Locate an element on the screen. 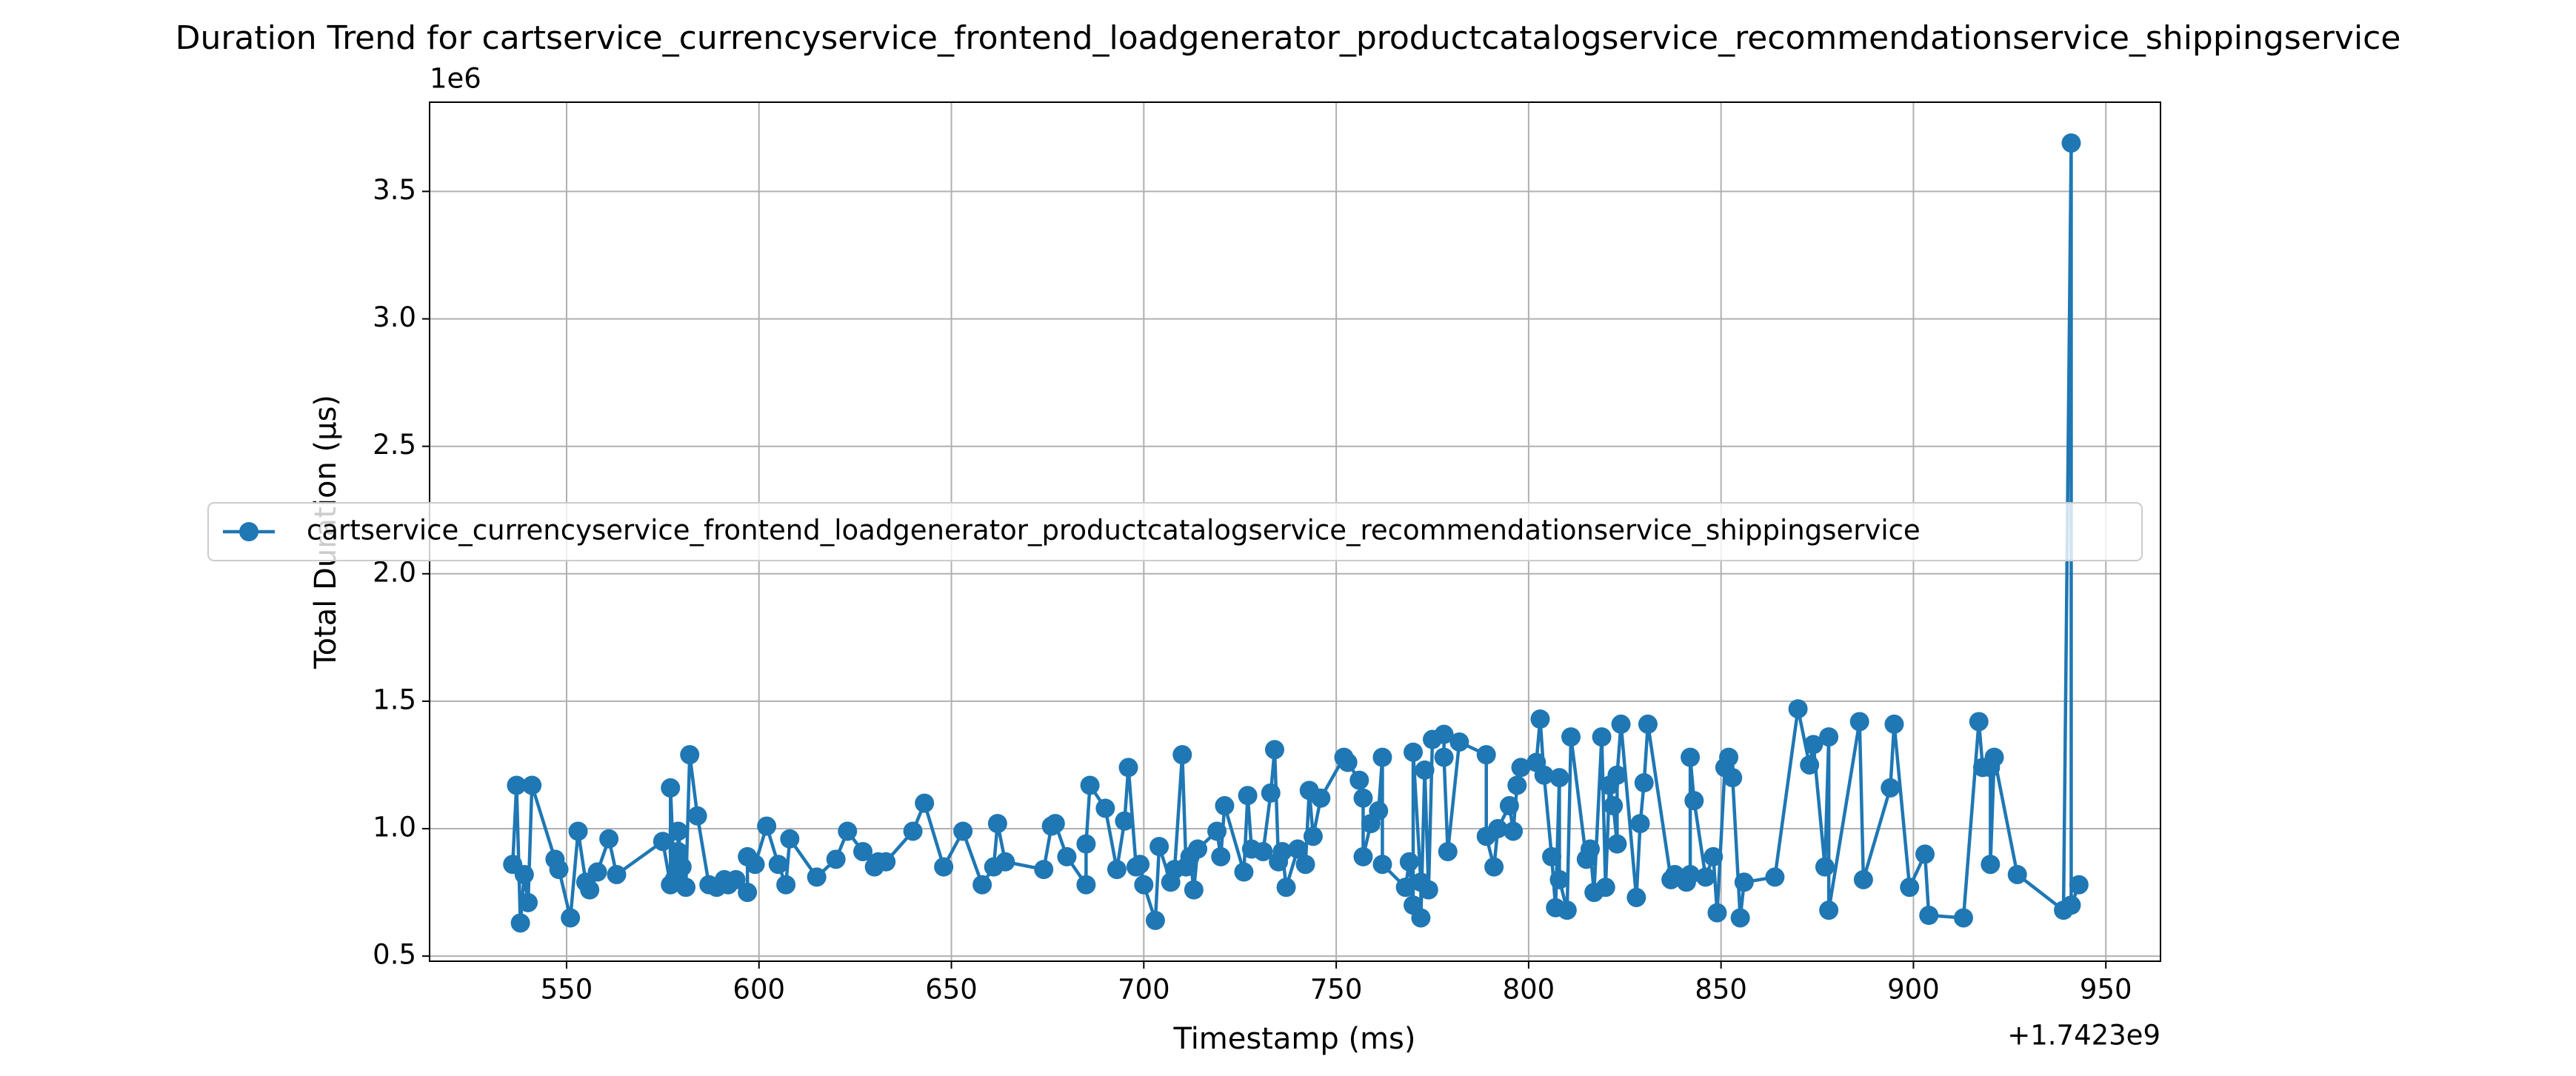 The width and height of the screenshot is (2576, 1076). y-tick-label: 3.0 is located at coordinates (394, 317).